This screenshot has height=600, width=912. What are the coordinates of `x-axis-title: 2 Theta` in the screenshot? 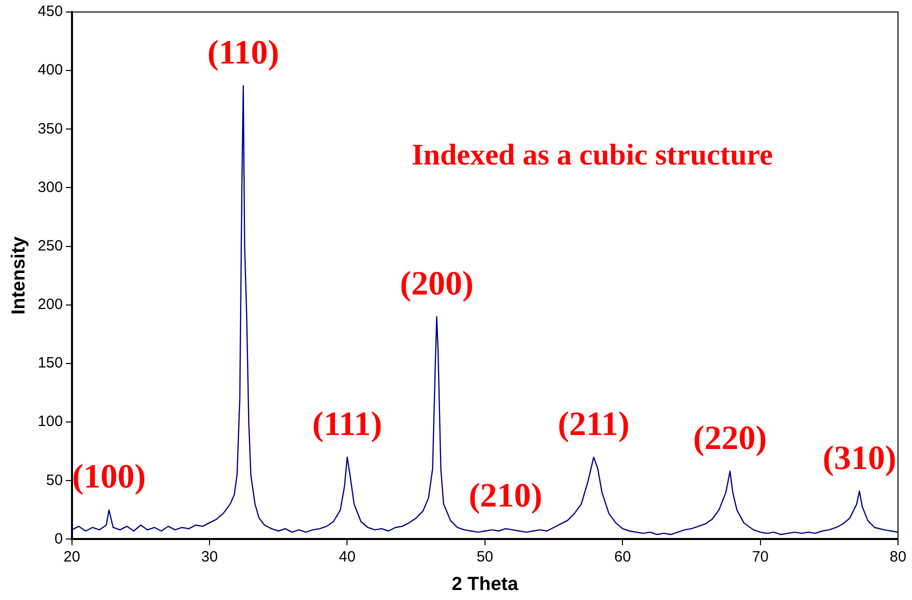 It's located at (485, 584).